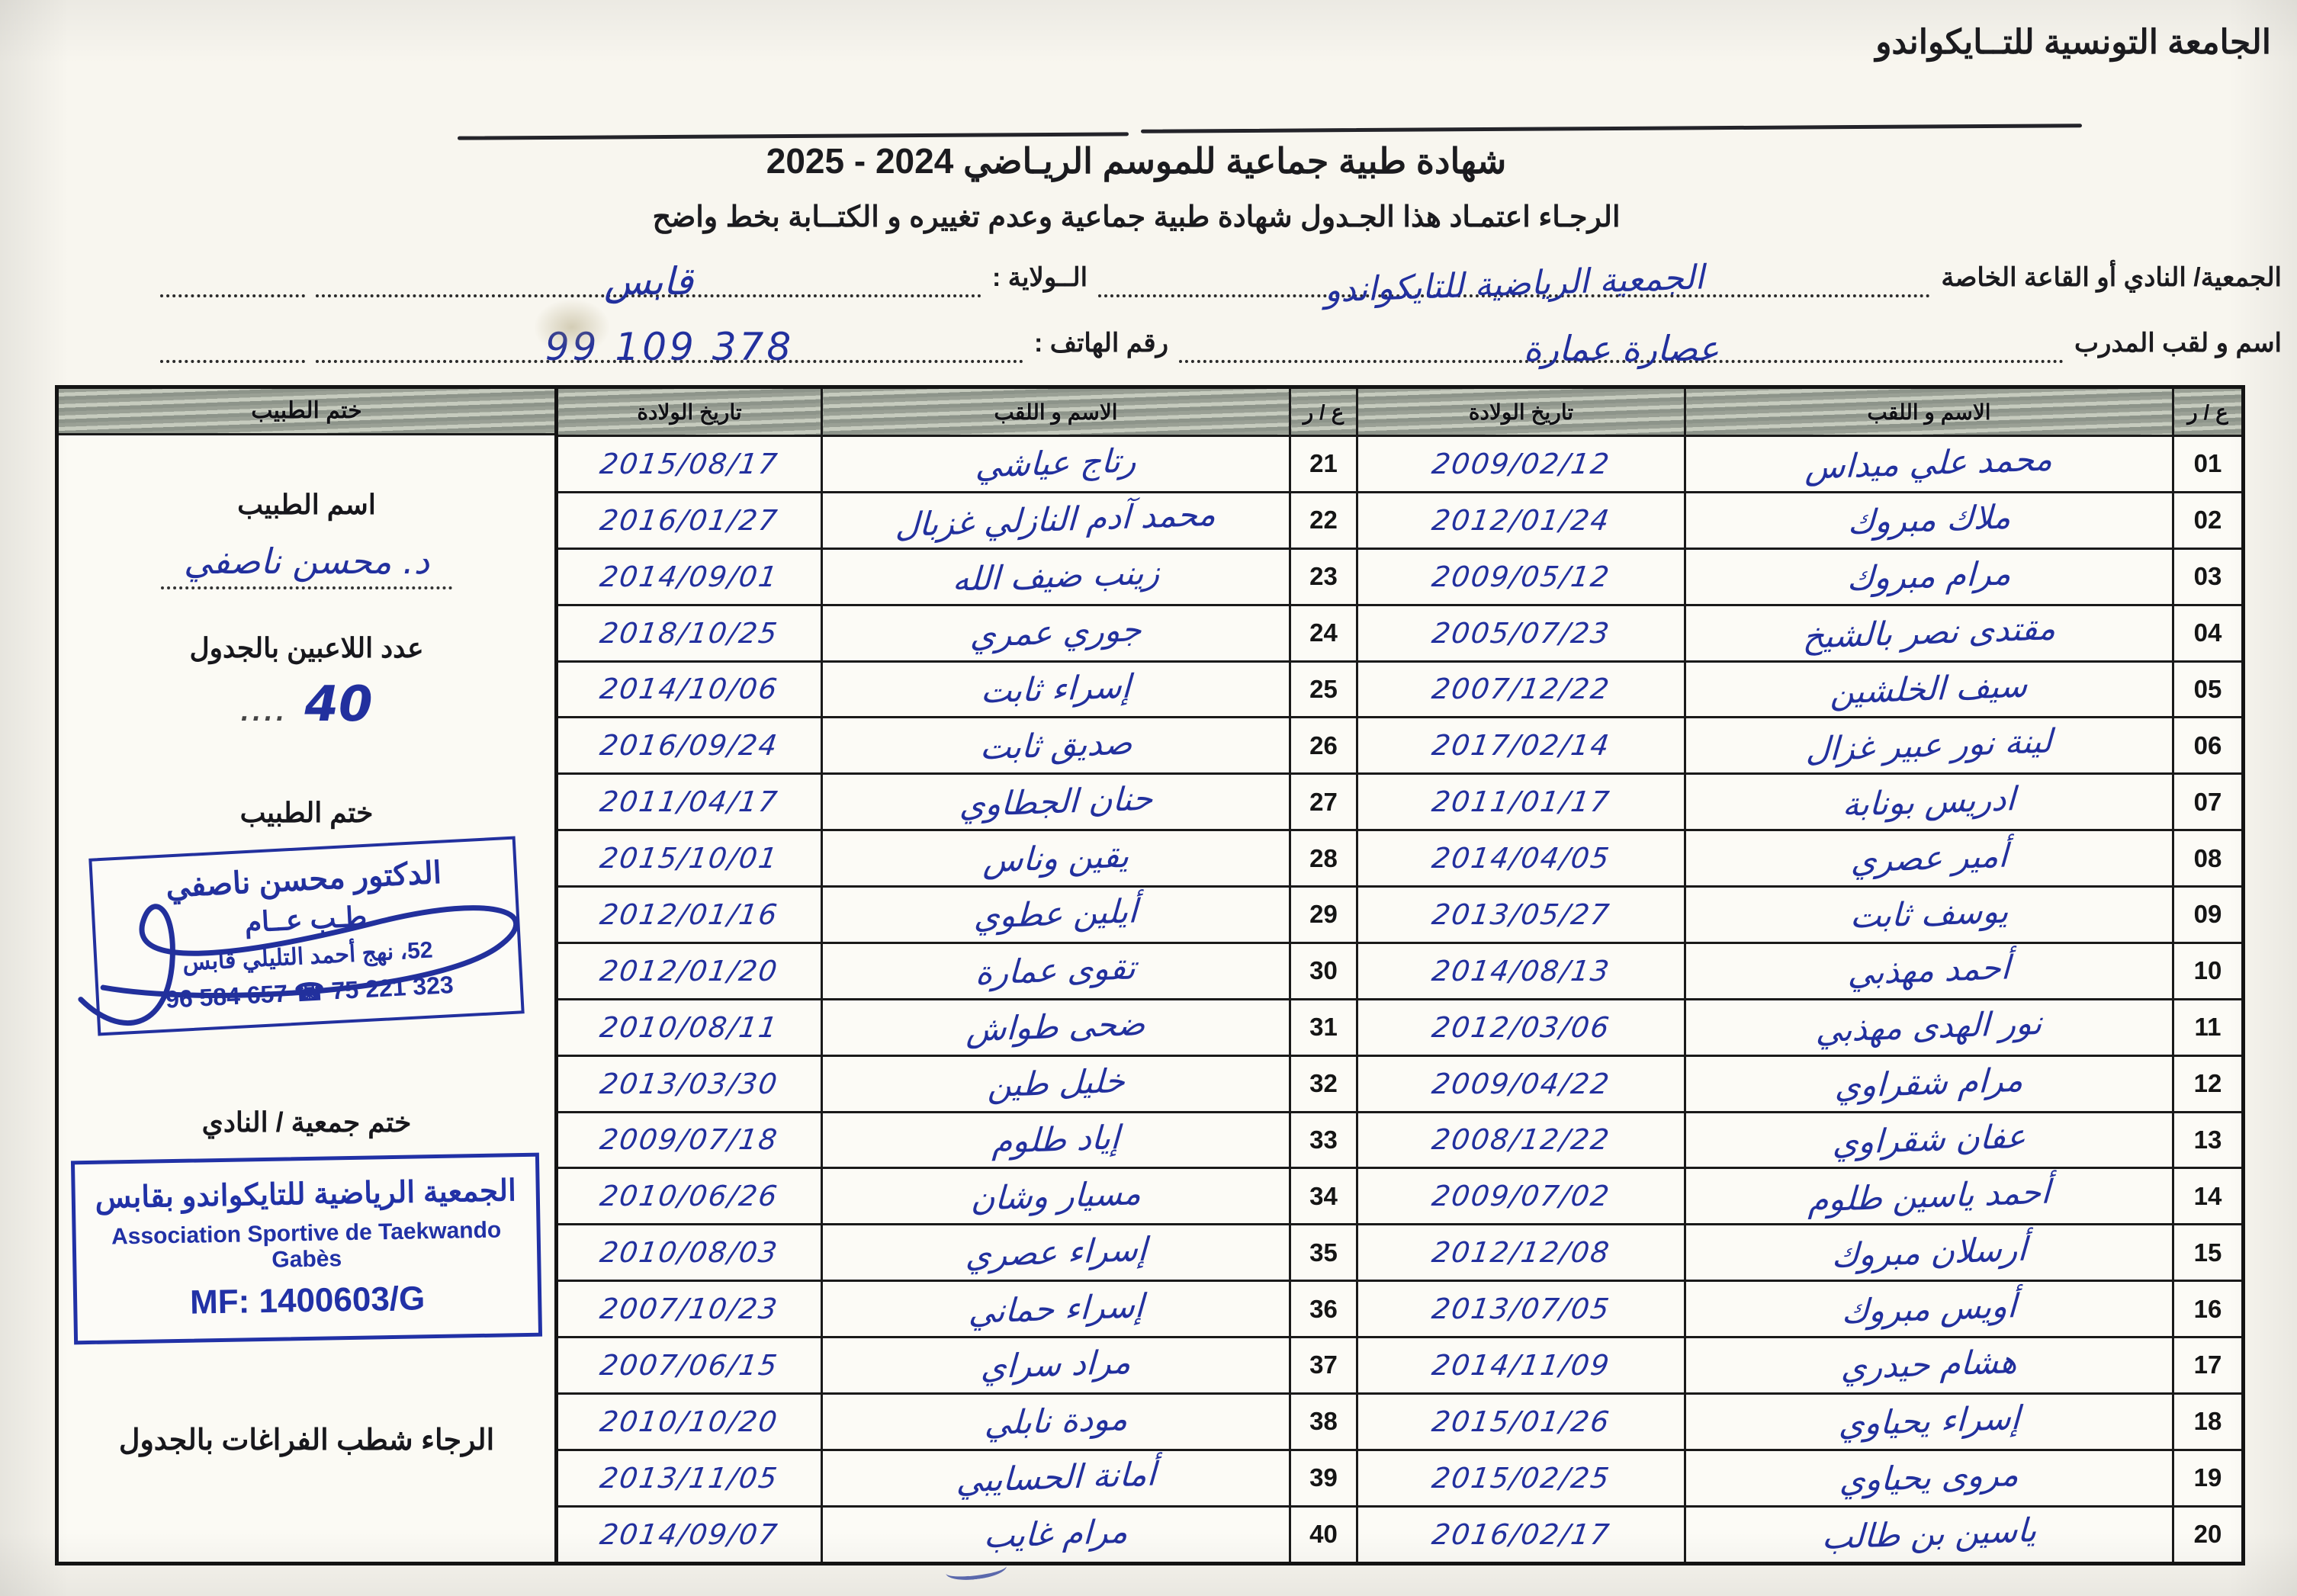  Describe the element at coordinates (1056, 802) in the screenshot. I see `player-name-handwritten-cell: حنان الجطاوي` at that location.